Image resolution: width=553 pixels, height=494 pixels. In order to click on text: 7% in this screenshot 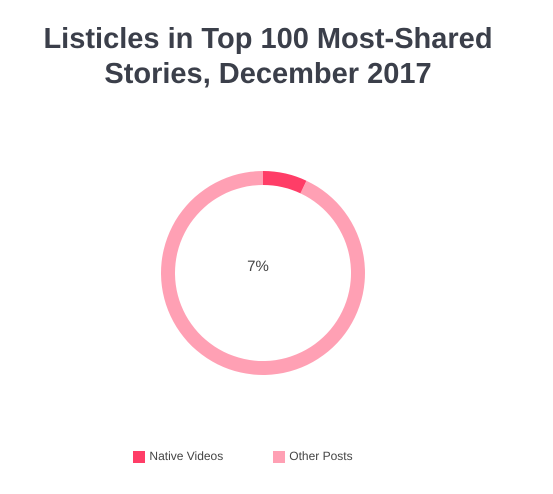, I will do `click(258, 266)`.